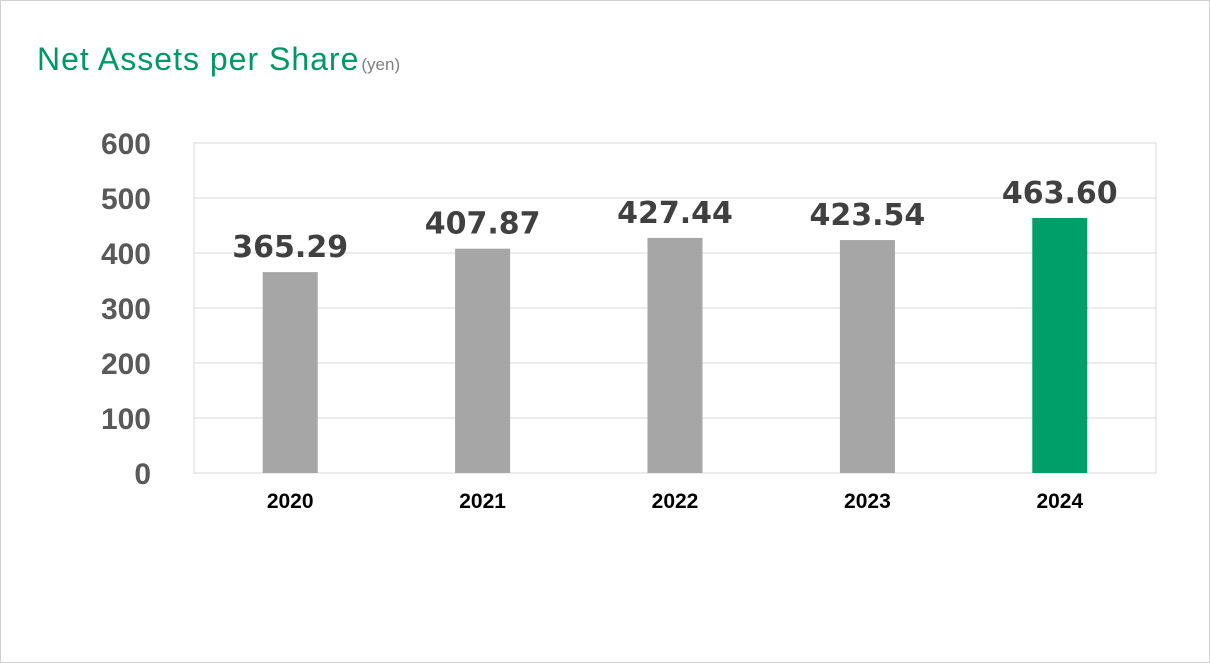 The image size is (1210, 663). What do you see at coordinates (126, 419) in the screenshot?
I see `y-tick-label: 100` at bounding box center [126, 419].